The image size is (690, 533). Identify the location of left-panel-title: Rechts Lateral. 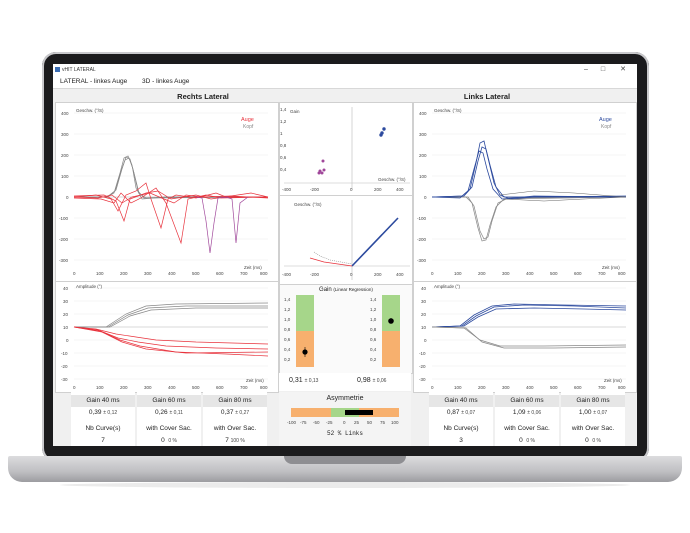
(203, 96).